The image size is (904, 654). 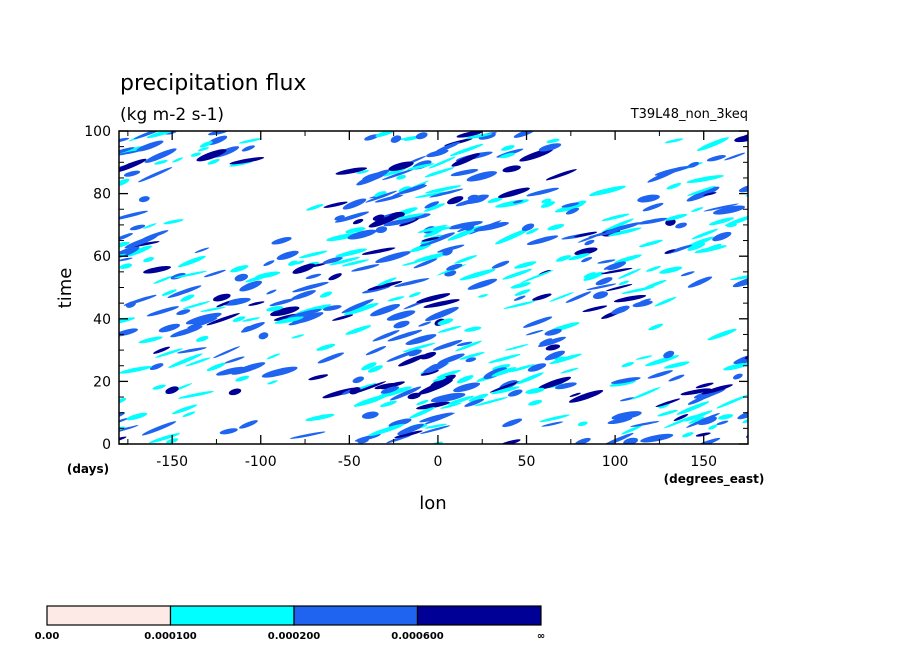 What do you see at coordinates (349, 462) in the screenshot?
I see `x-tick-label: -50` at bounding box center [349, 462].